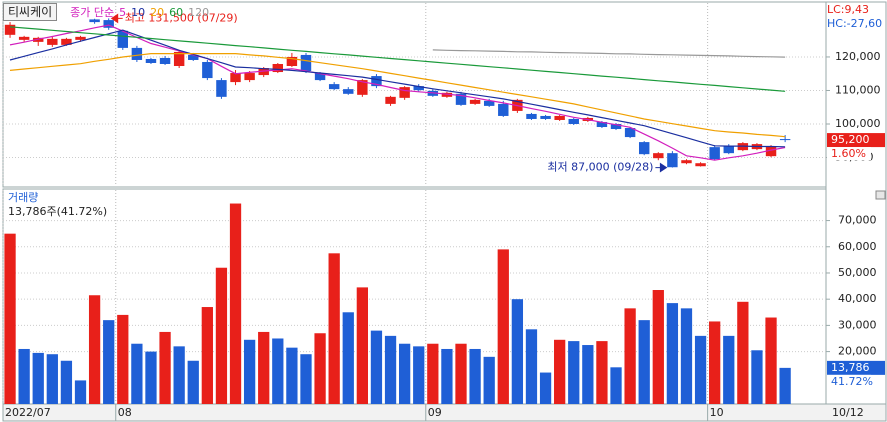 Image resolution: width=887 pixels, height=422 pixels. What do you see at coordinates (848, 153) in the screenshot?
I see `change: 1.60%` at bounding box center [848, 153].